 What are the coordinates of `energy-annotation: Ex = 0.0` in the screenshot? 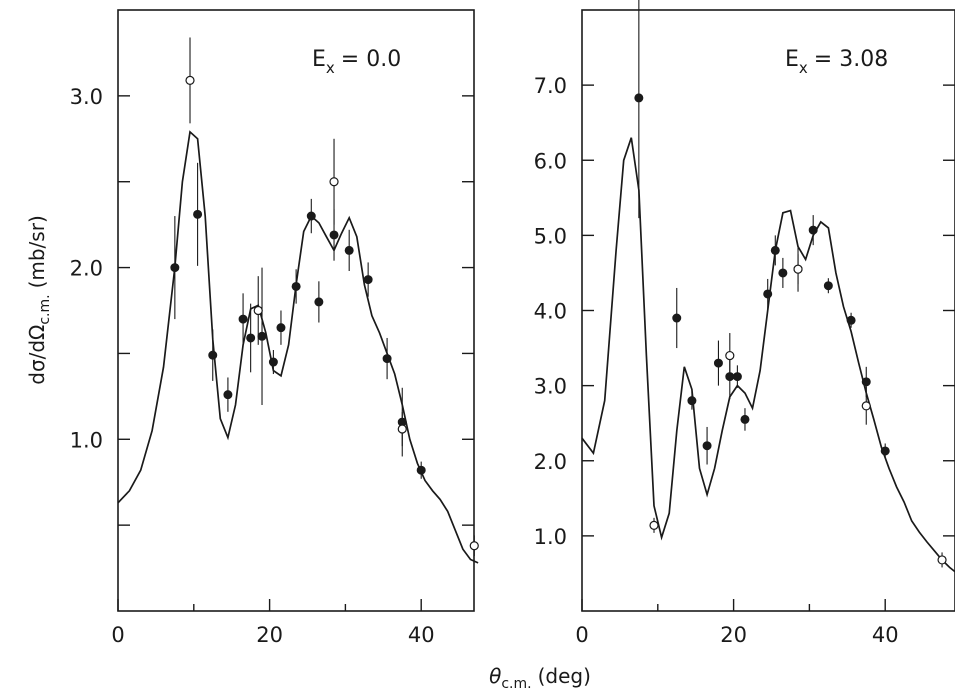 It's located at (356, 62).